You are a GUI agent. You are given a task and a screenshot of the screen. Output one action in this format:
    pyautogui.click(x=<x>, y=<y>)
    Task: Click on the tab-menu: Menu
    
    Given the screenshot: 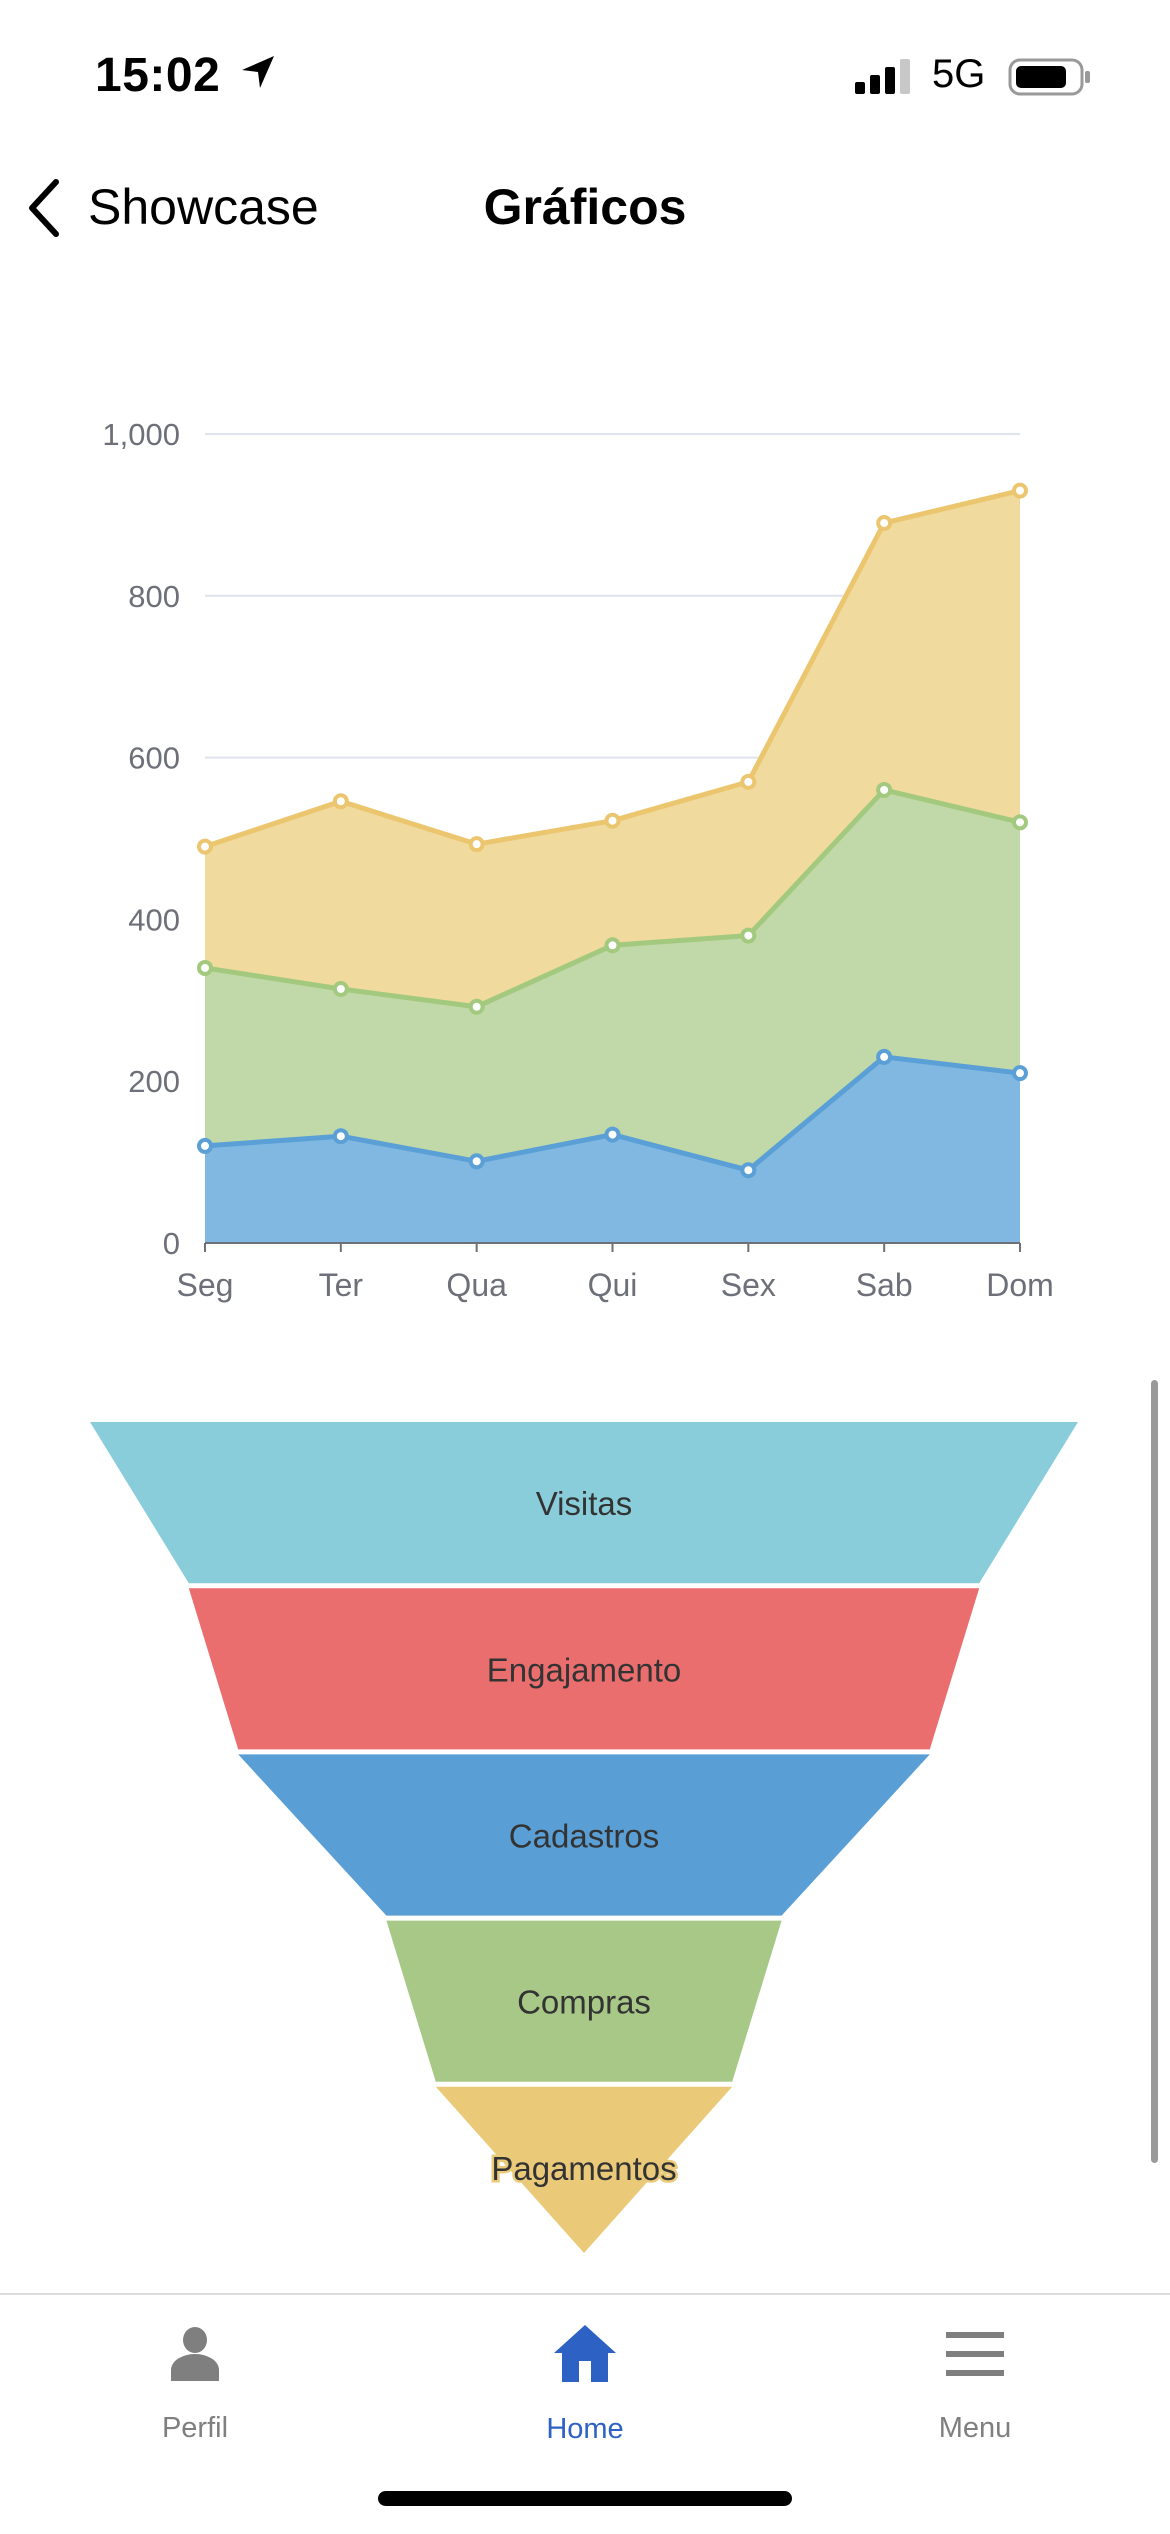 What is the action you would take?
    pyautogui.click(x=975, y=2370)
    